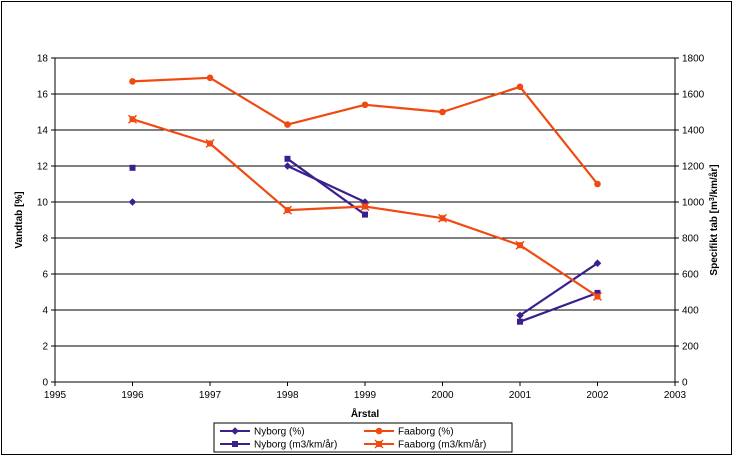  Describe the element at coordinates (693, 95) in the screenshot. I see `y2-tick-label: 1600` at that location.